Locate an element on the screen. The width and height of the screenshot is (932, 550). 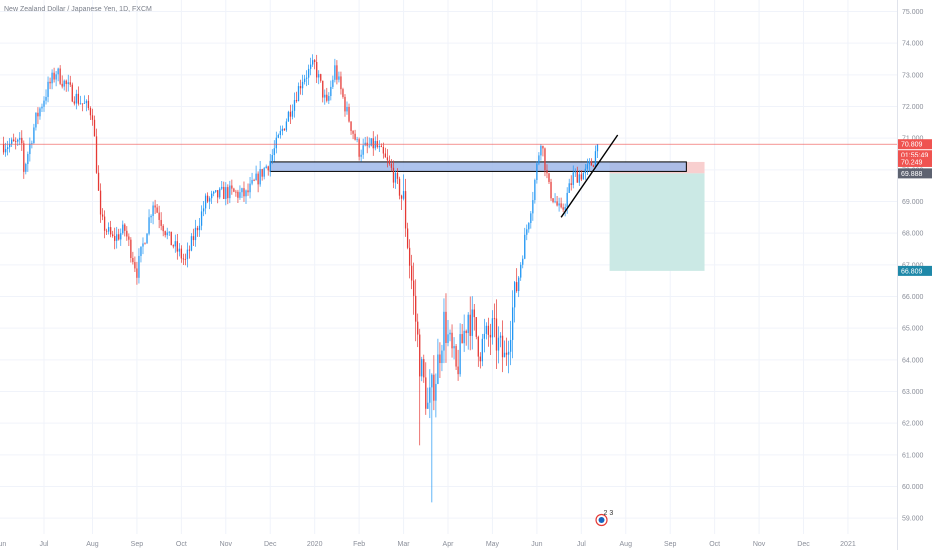
time-tick-label: Jun is located at coordinates (536, 544).